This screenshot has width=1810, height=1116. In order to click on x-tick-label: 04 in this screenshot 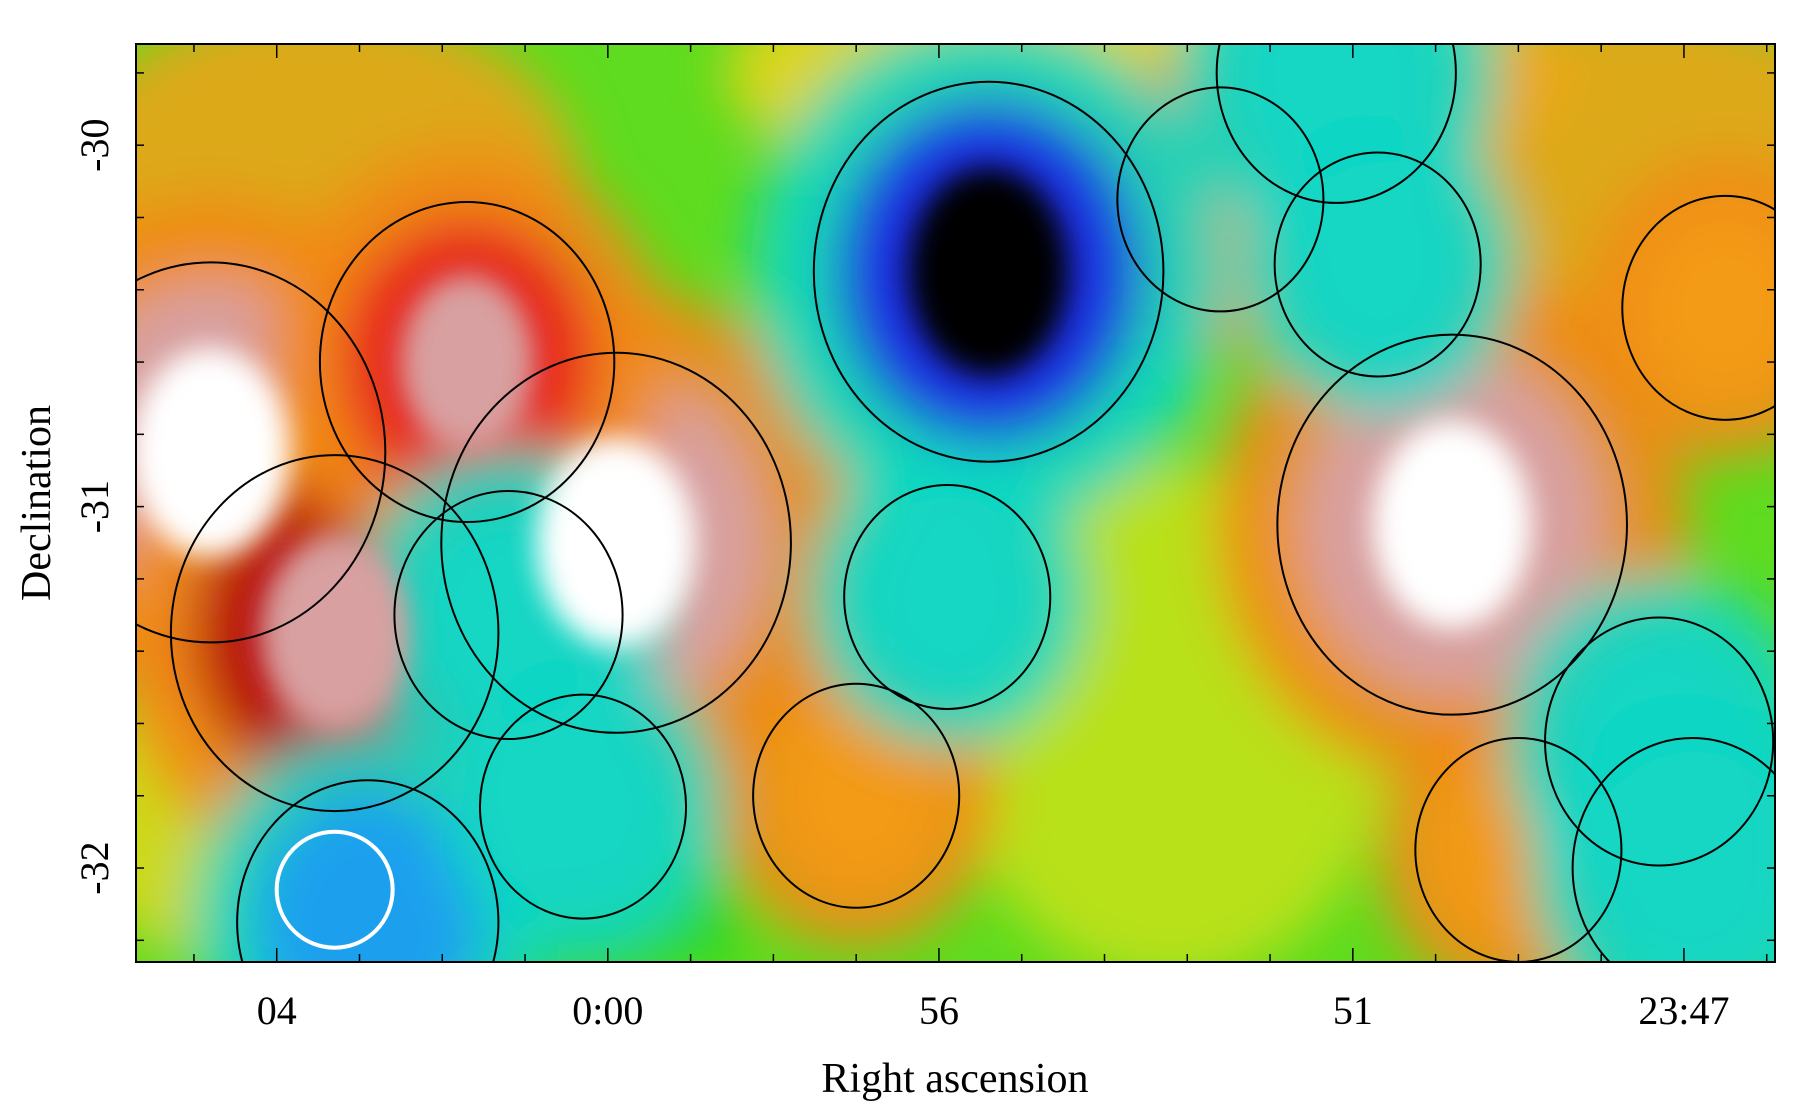, I will do `click(277, 1010)`.